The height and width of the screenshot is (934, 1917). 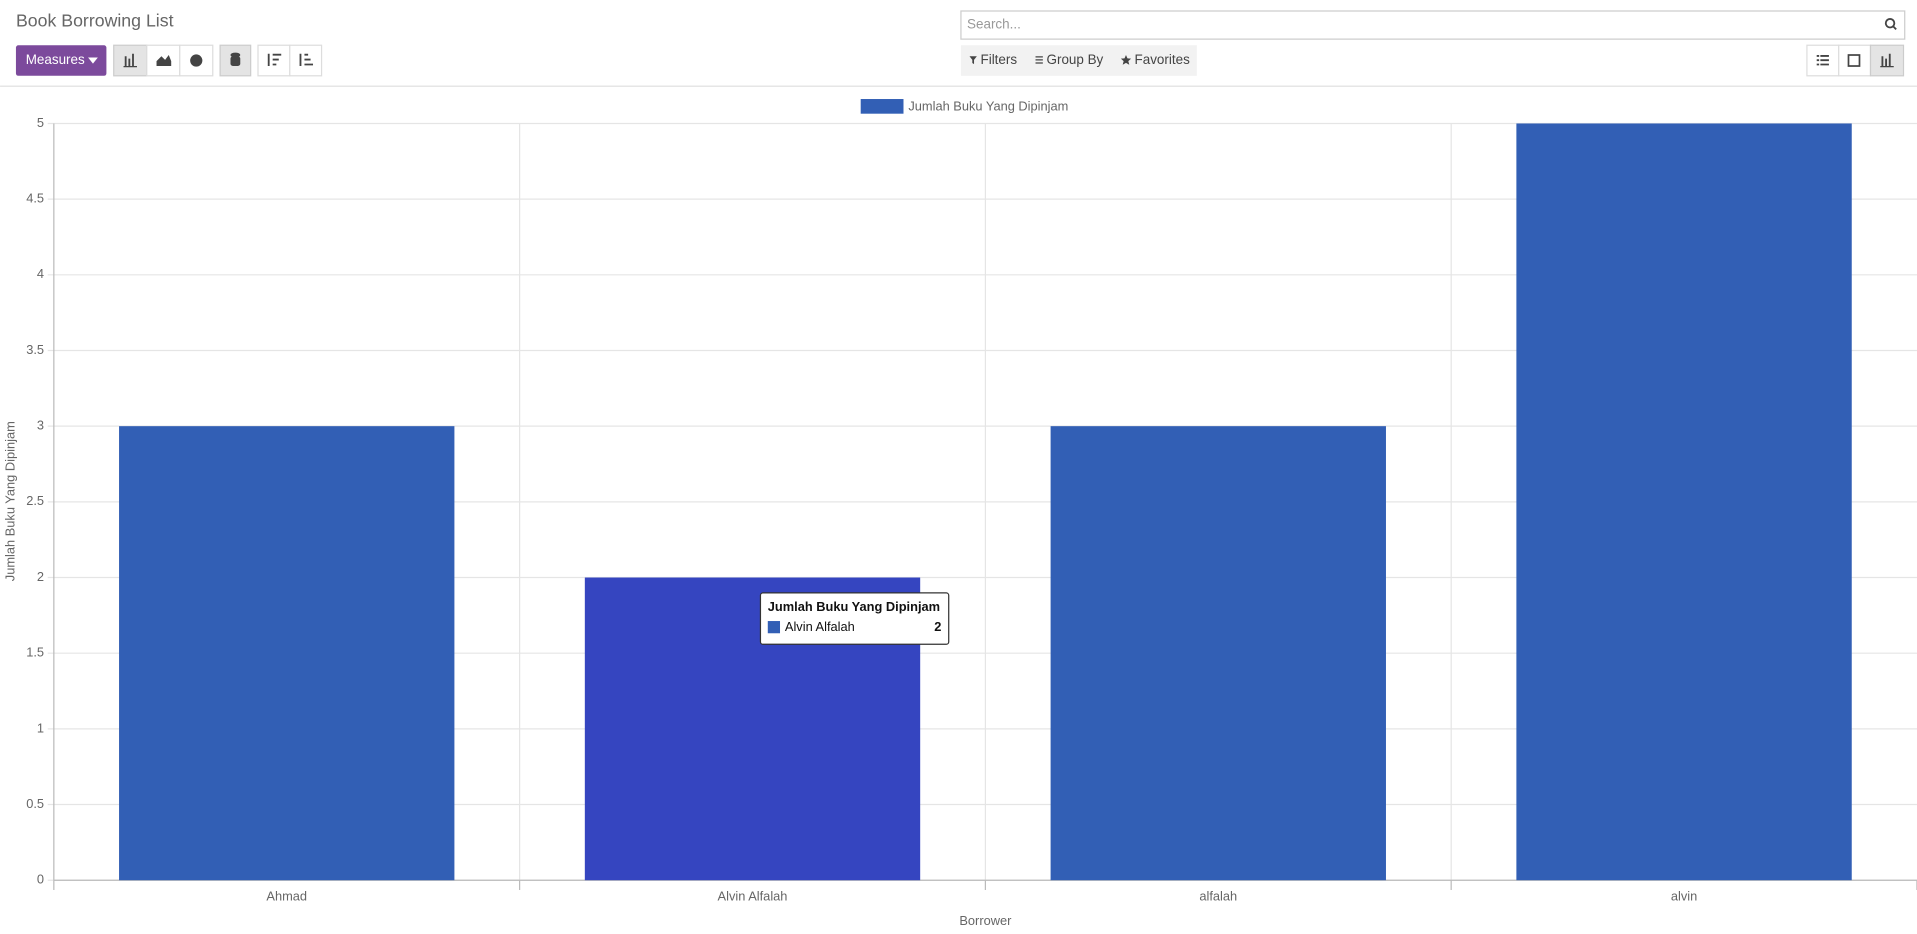 I want to click on y-tick-label: 0, so click(x=40, y=879).